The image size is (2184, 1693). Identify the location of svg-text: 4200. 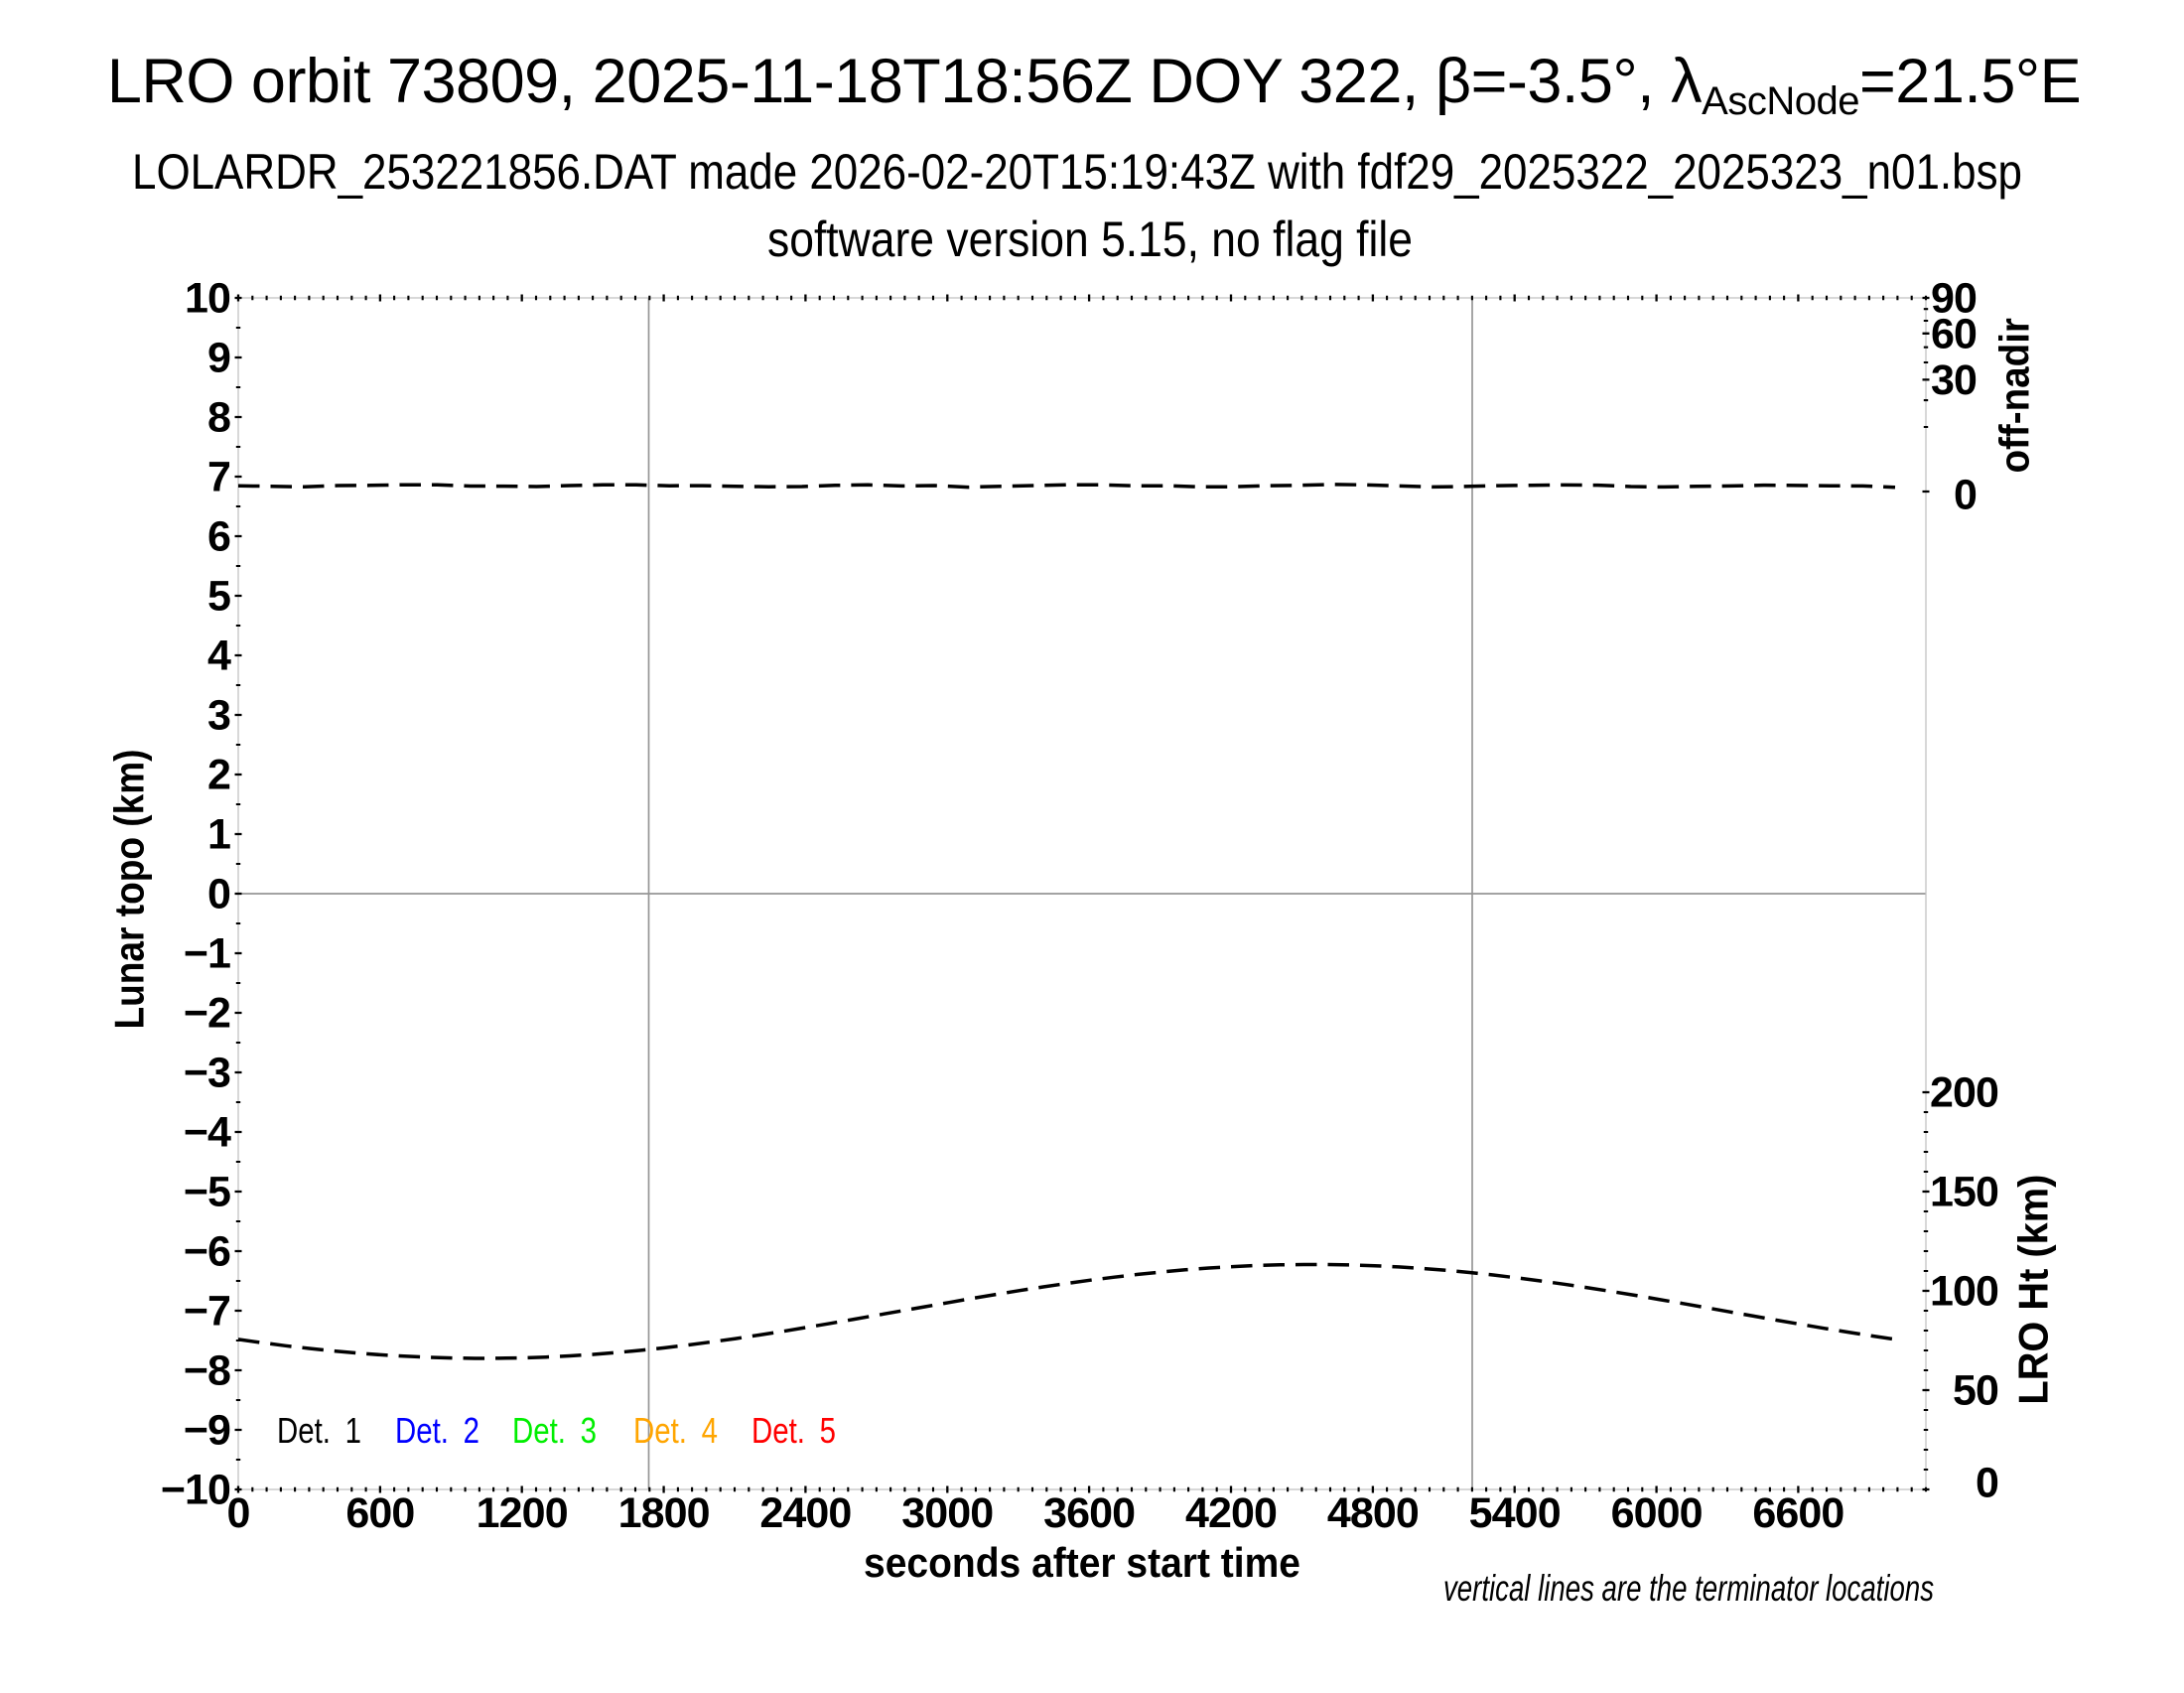
(1231, 1513).